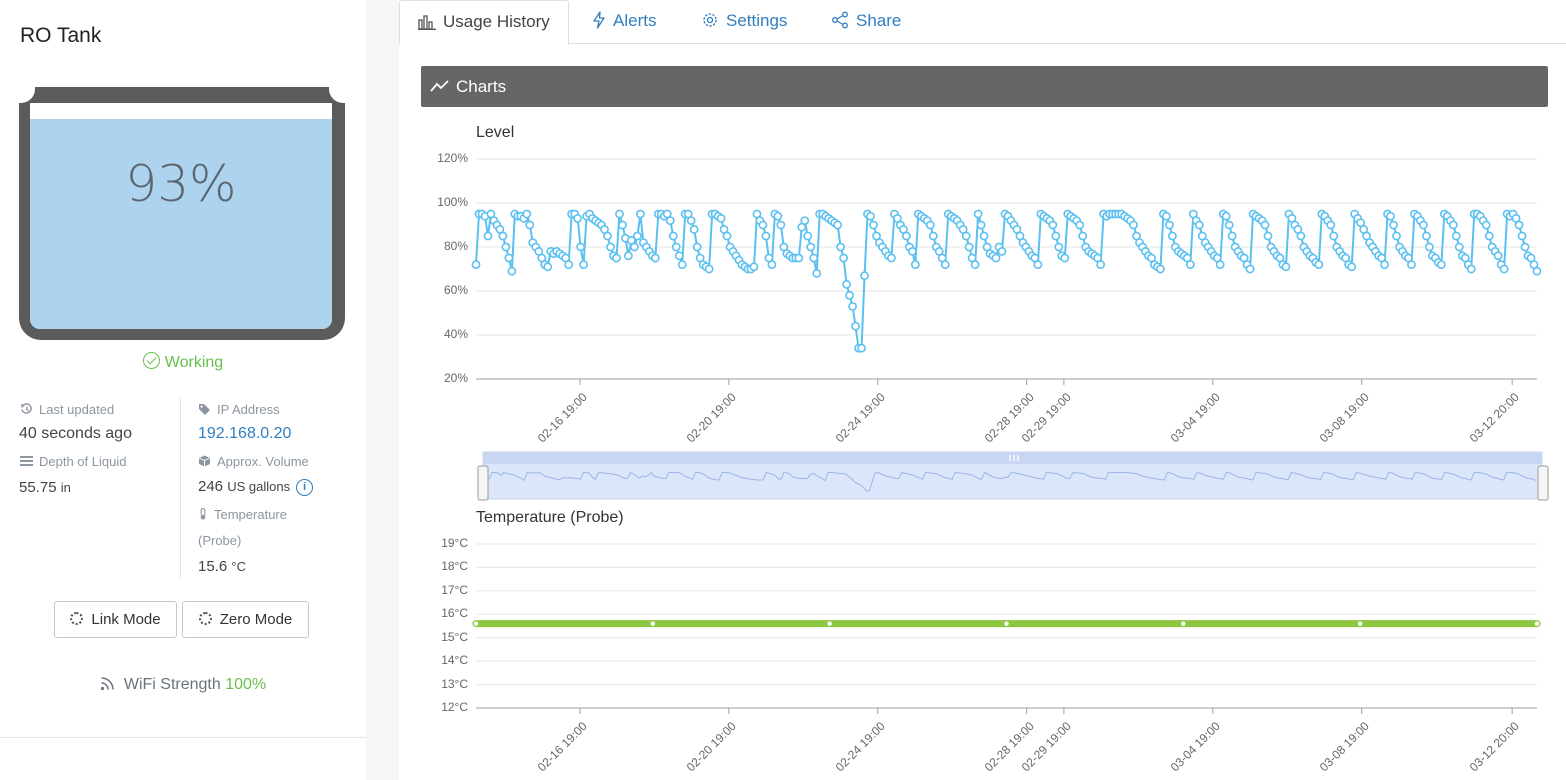 This screenshot has height=780, width=1566. What do you see at coordinates (245, 433) in the screenshot?
I see `ip-address-link: 192.168.0.20` at bounding box center [245, 433].